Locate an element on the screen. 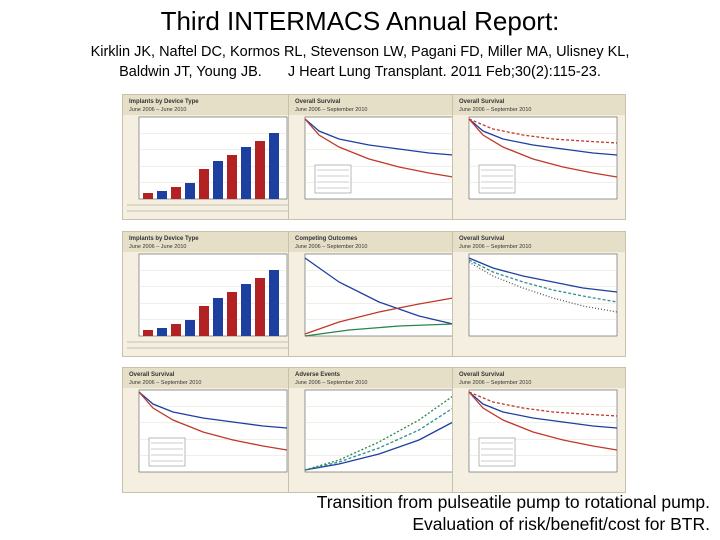 Image resolution: width=720 pixels, height=540 pixels. caption-line-2: Evaluation of risk/benefit/cost for BTR. is located at coordinates (561, 524).